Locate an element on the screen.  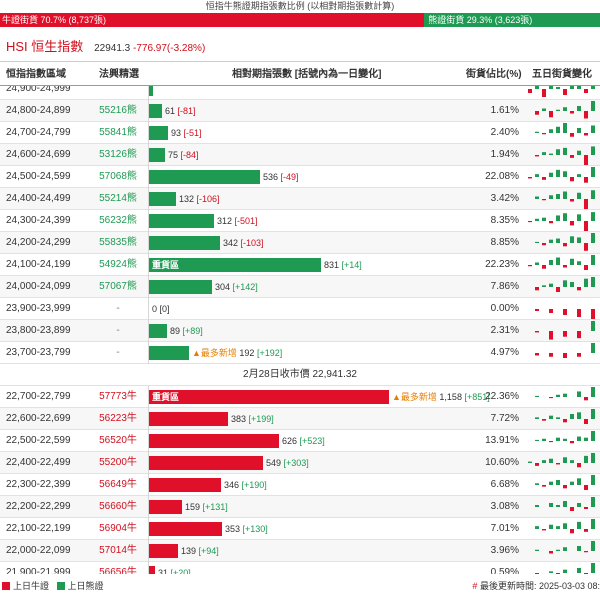
product-code-link: 56520牛 is located at coordinates (118, 440).